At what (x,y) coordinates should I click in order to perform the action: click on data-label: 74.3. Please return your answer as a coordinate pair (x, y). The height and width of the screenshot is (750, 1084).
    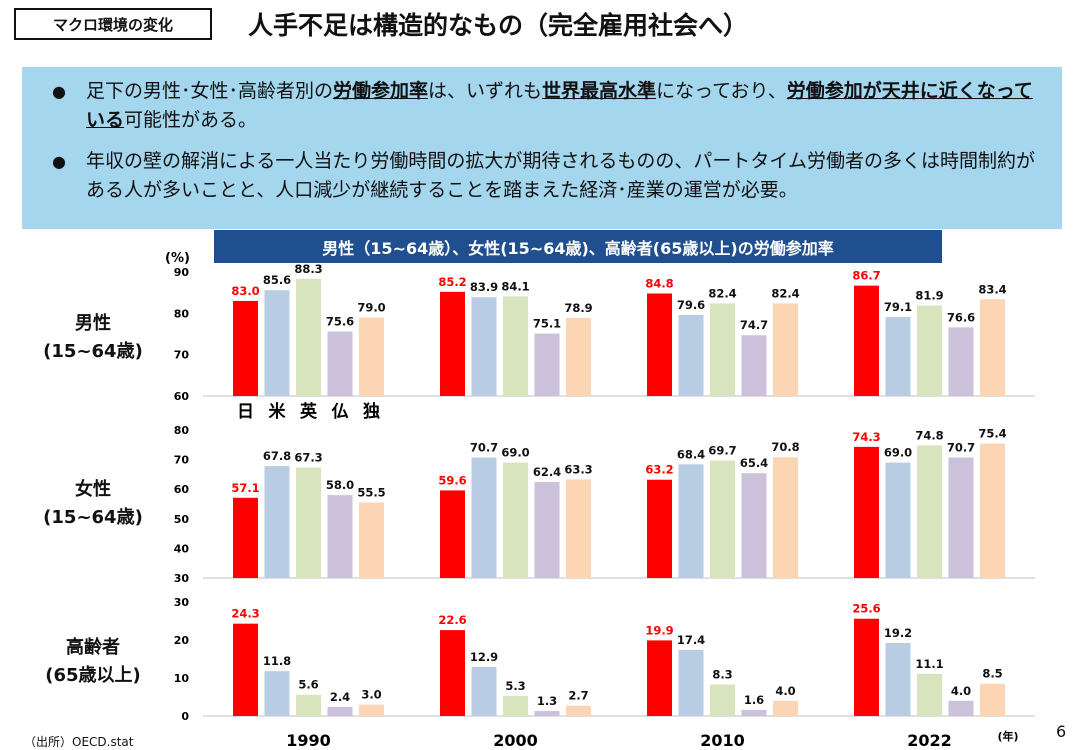
    Looking at the image, I should click on (866, 437).